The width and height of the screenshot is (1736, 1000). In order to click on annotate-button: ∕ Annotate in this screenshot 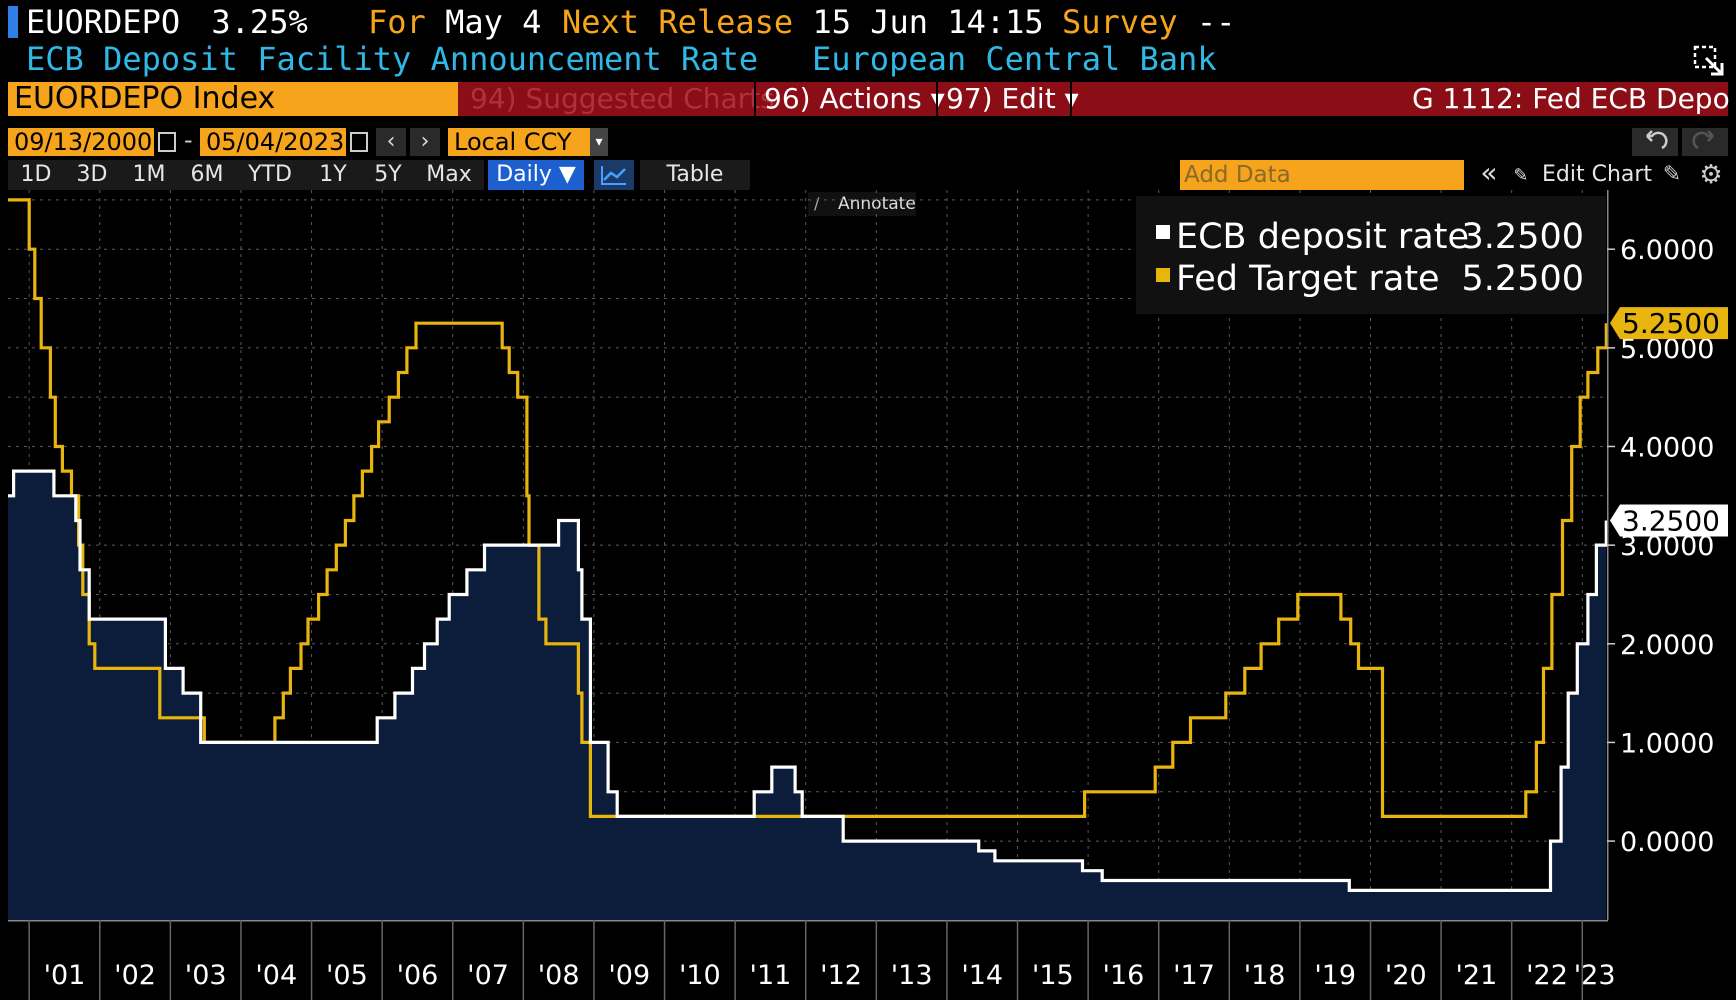, I will do `click(862, 204)`.